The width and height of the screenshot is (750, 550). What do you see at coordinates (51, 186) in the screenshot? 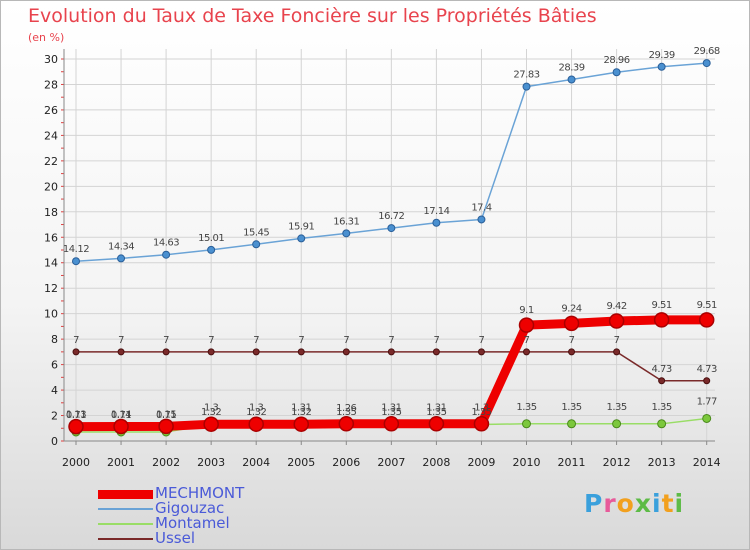
I see `y-tick-label: 20` at bounding box center [51, 186].